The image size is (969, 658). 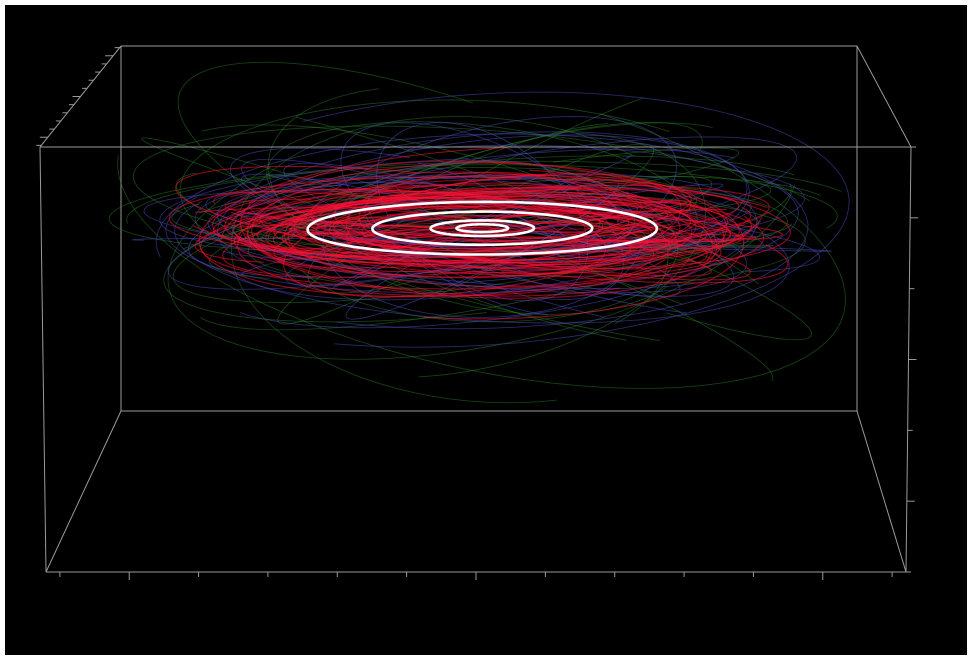 I want to click on z-tick-label: −20, so click(x=942, y=501).